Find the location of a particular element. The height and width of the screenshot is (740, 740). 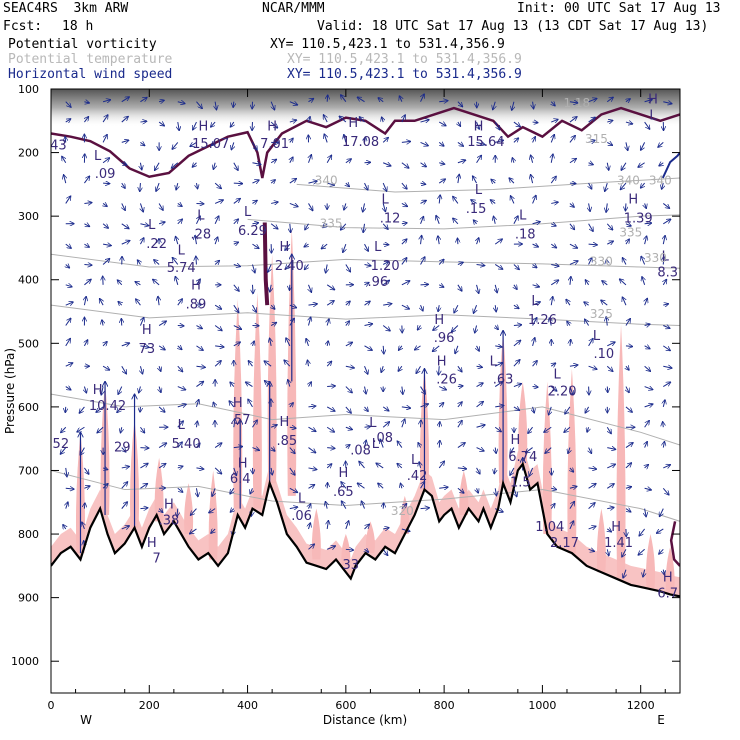

pv-contour-right is located at coordinates (670, 165).